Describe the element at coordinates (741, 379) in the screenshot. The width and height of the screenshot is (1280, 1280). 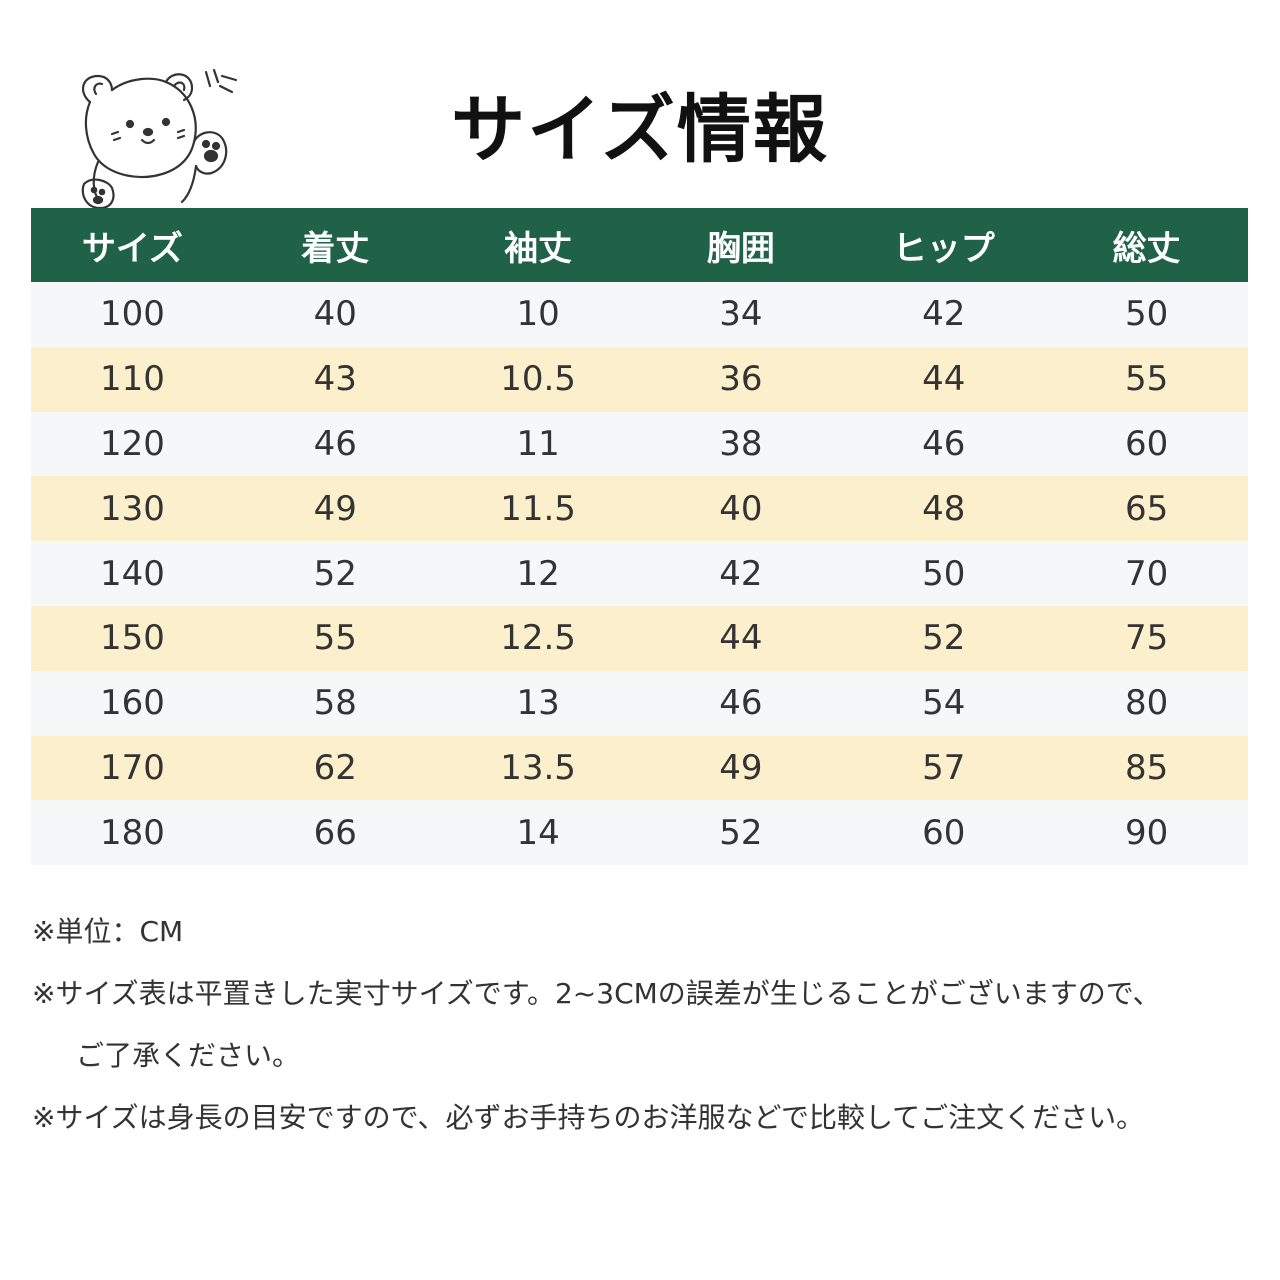
I see `table-cell: 36` at that location.